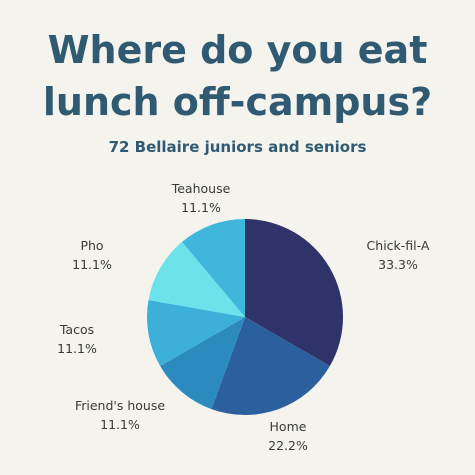 The height and width of the screenshot is (475, 475). What do you see at coordinates (288, 445) in the screenshot?
I see `slice-label-value: 22.2%` at bounding box center [288, 445].